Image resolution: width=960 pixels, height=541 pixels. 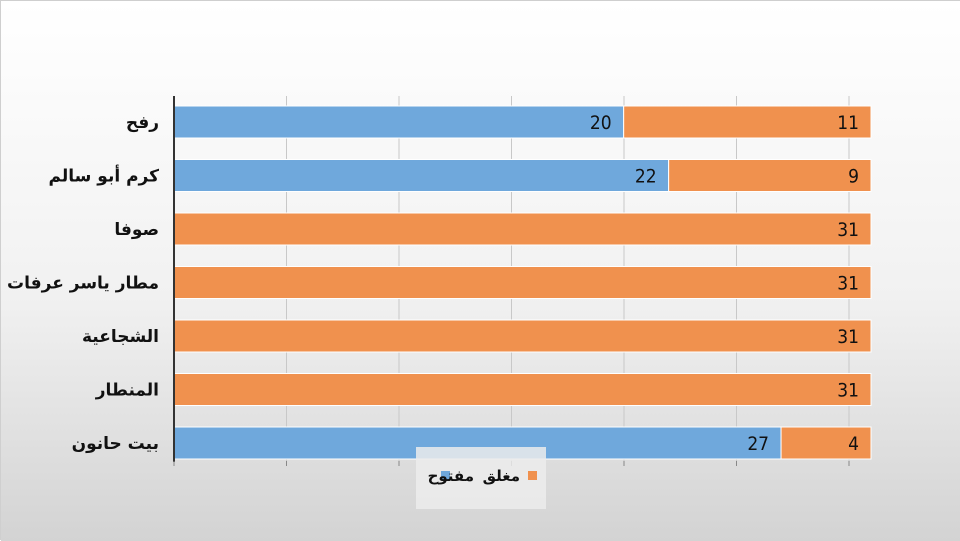 I want to click on legend-label: مفتوح, so click(x=451, y=476).